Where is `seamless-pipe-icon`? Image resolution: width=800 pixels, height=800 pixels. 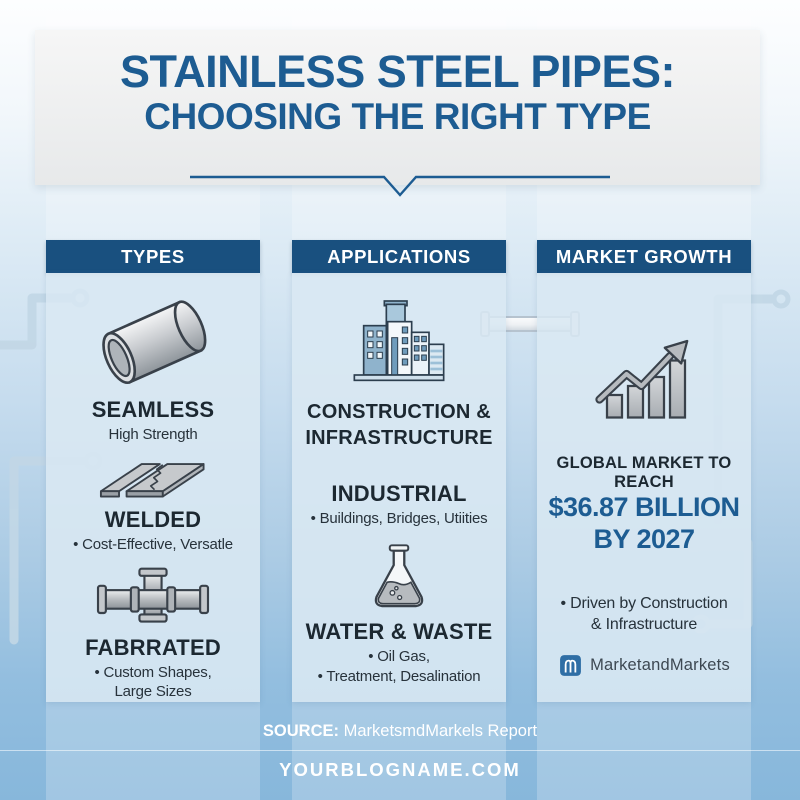
seamless-pipe-icon is located at coordinates (154, 342).